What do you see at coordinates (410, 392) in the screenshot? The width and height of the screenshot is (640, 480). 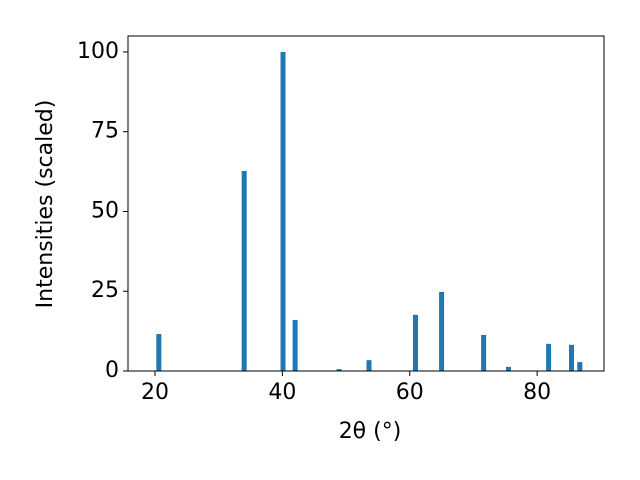 I see `x-tick-label: 60` at bounding box center [410, 392].